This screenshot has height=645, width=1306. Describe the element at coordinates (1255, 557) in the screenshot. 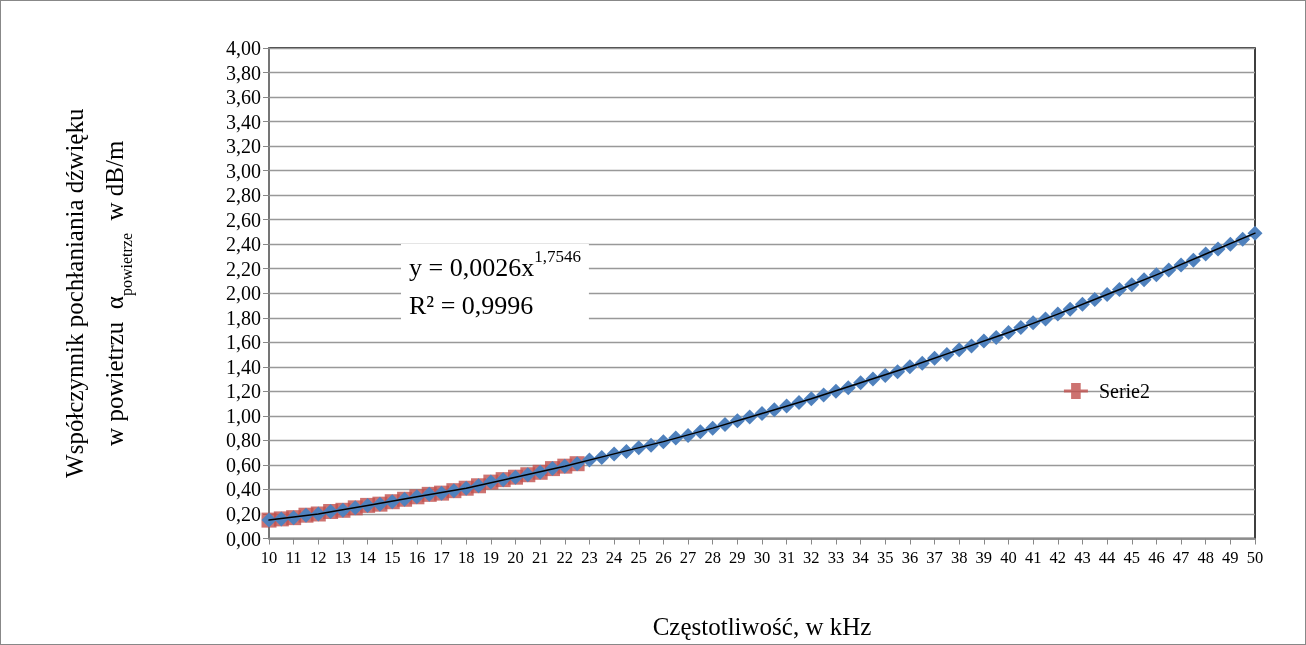

I see `x-tick-label: 50` at that location.